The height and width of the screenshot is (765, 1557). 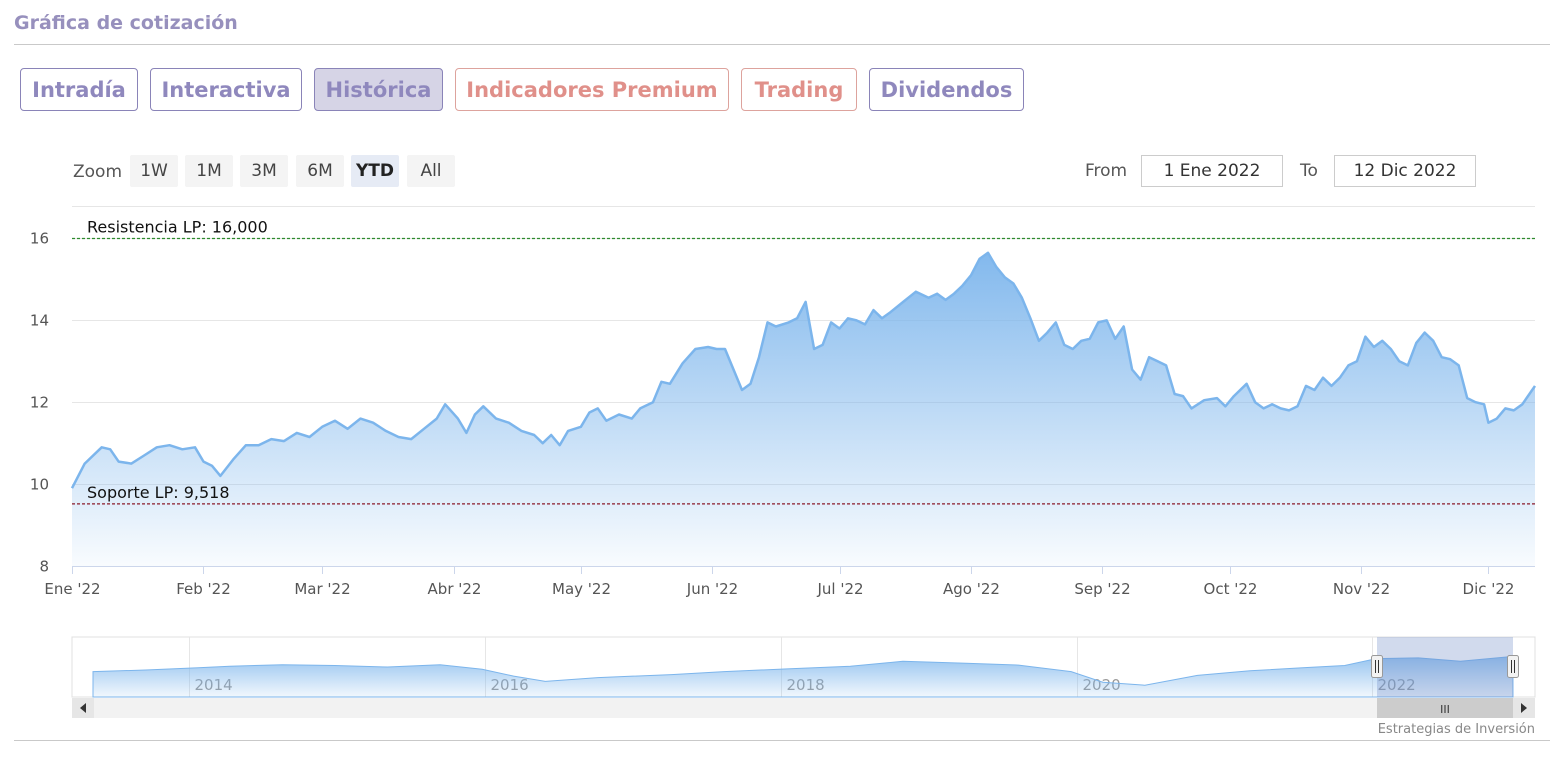 I want to click on zoom-button-label: 1M, so click(x=208, y=171).